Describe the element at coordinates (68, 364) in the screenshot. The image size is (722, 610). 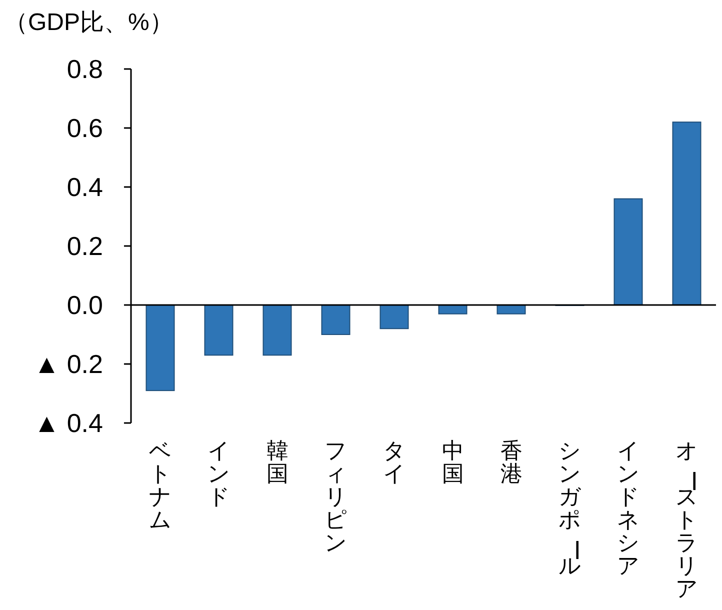
I see `y-tick-label: ▲ 0.2` at that location.